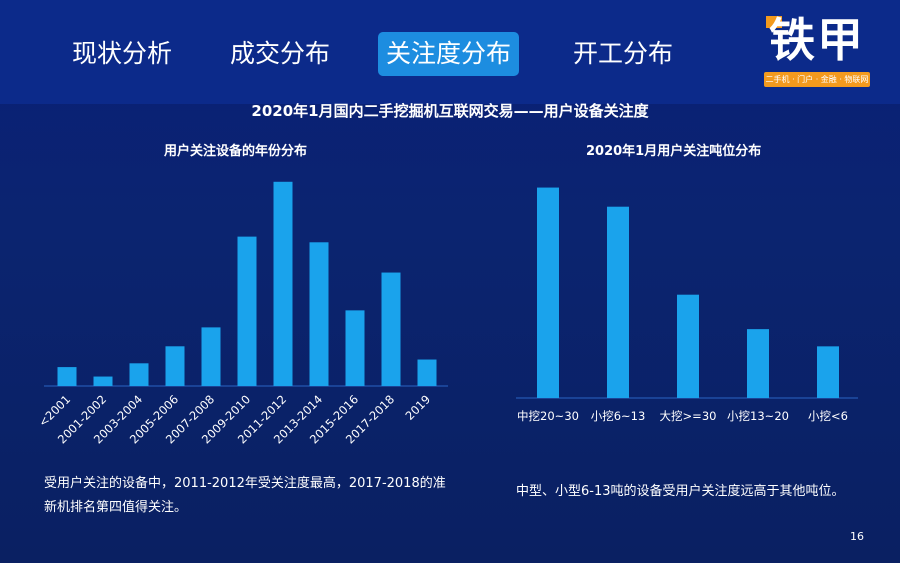  What do you see at coordinates (688, 416) in the screenshot?
I see `x-tick-label: 大挖>=30` at bounding box center [688, 416].